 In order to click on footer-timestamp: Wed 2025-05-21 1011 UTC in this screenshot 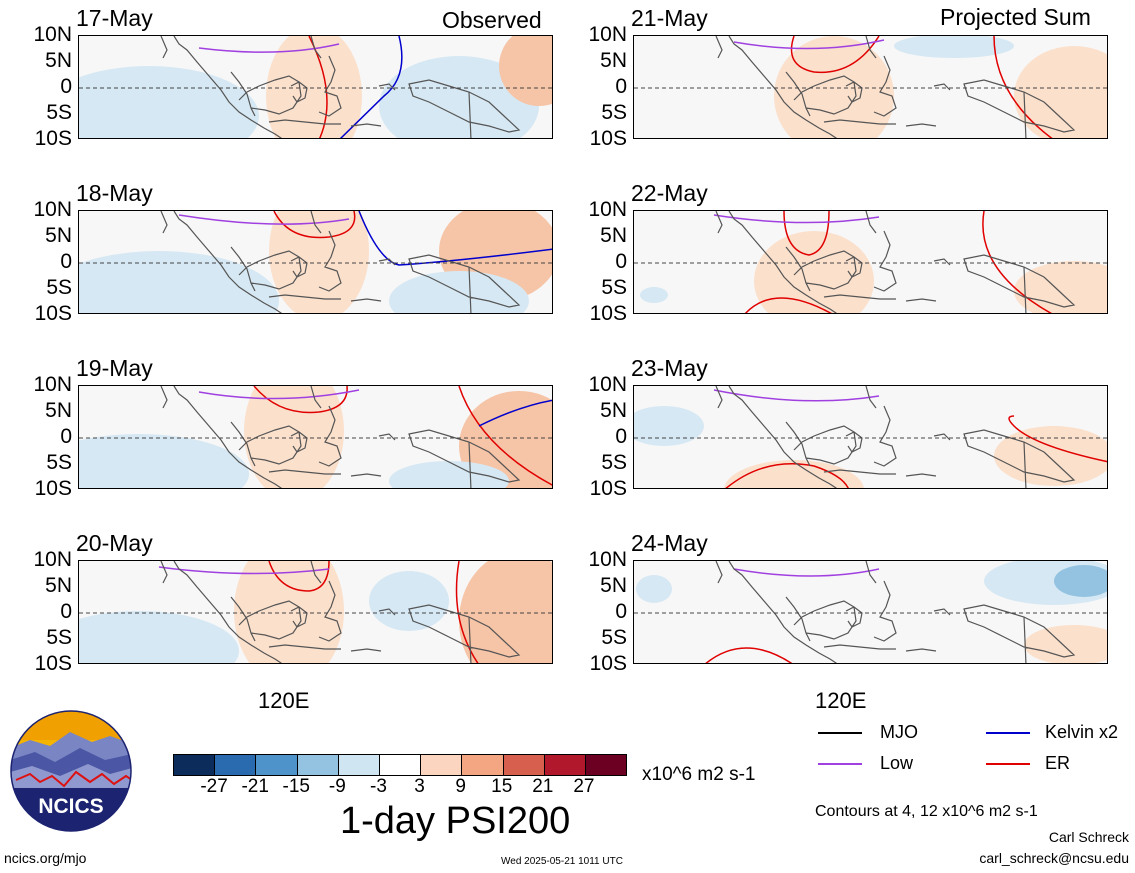, I will do `click(562, 861)`.